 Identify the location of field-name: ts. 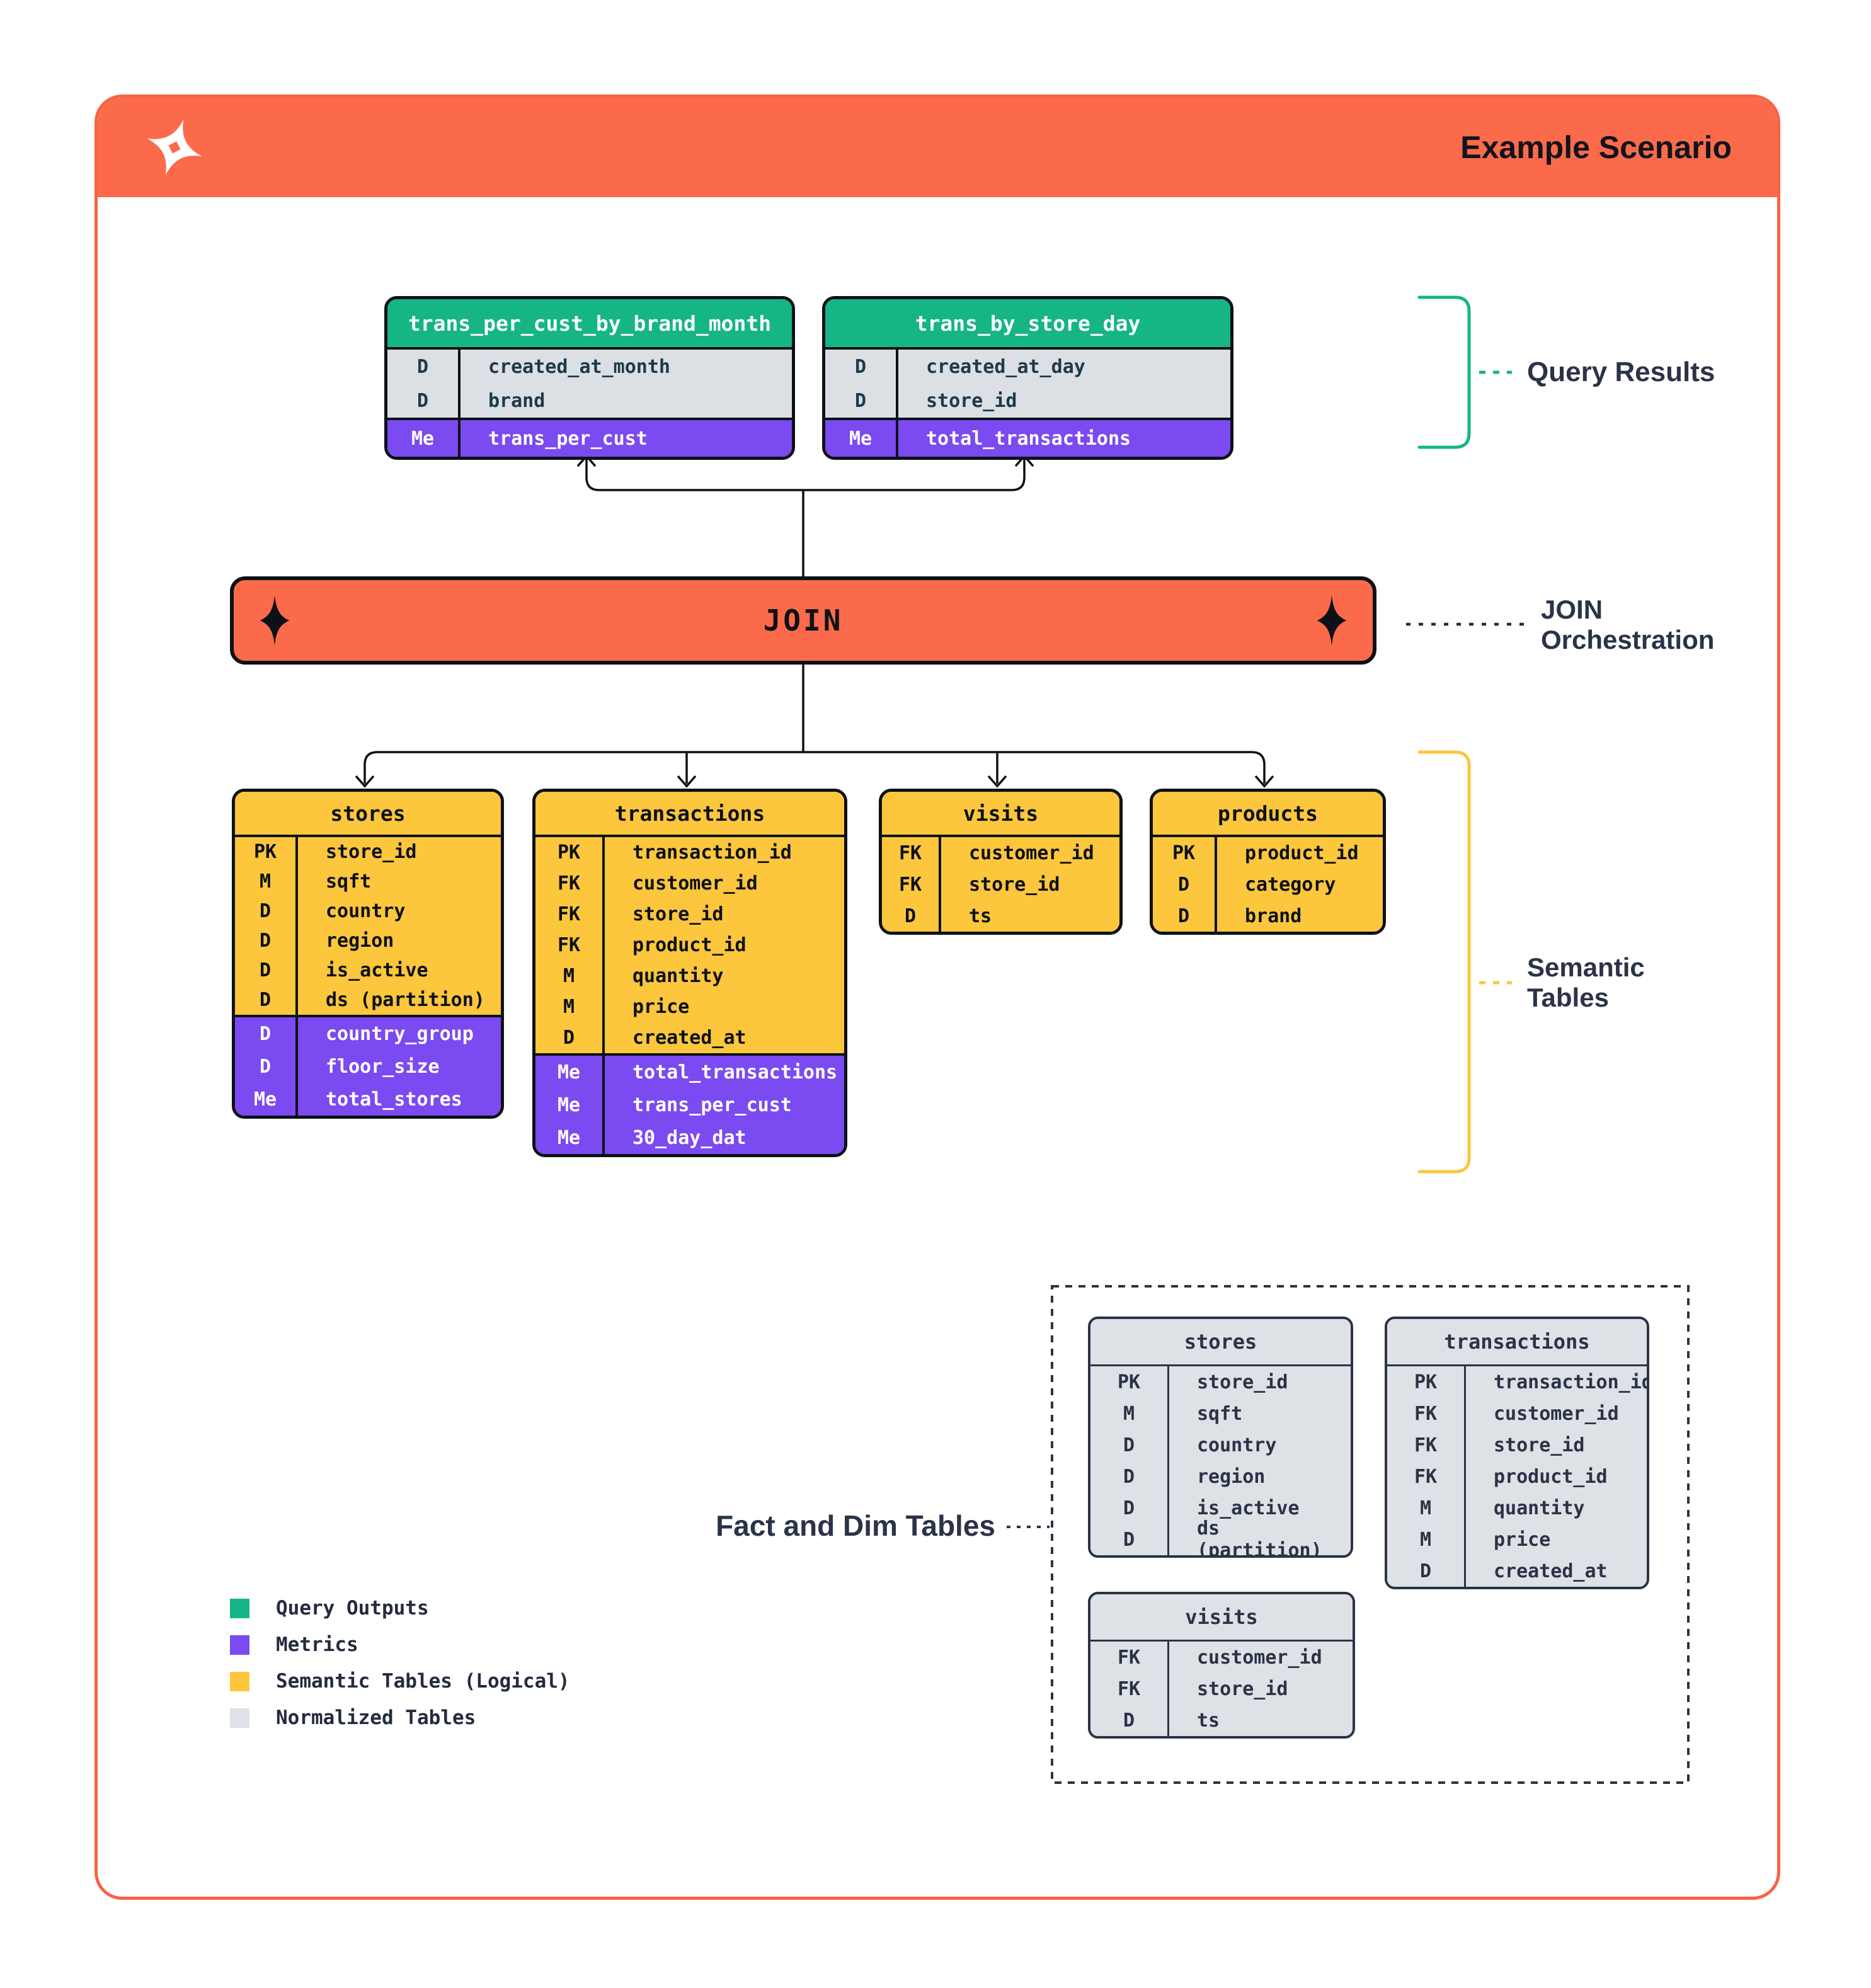
(1208, 1720).